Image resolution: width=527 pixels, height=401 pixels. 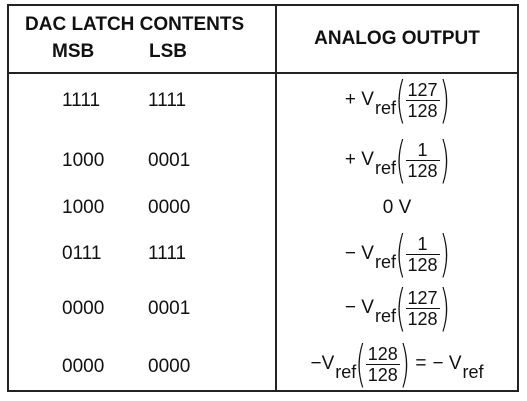 I want to click on analog-output: + V ref ( 1 128 ), so click(x=397, y=160).